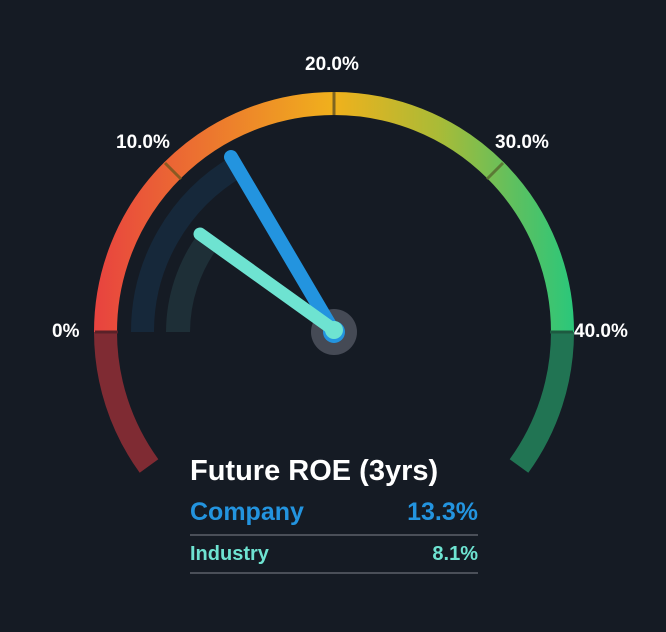 This screenshot has height=632, width=666. I want to click on legend-row-company: Company 13.3%, so click(334, 513).